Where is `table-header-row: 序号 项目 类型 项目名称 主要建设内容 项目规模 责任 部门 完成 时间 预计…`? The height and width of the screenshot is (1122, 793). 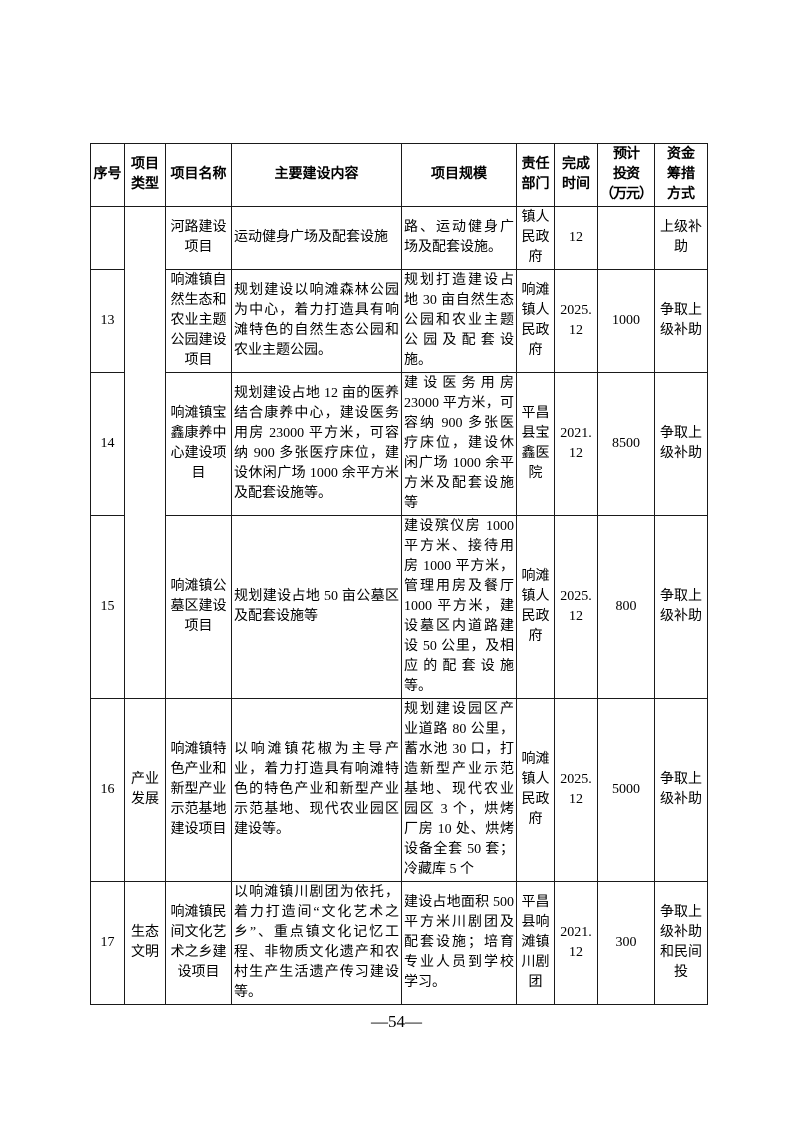
table-header-row: 序号 项目 类型 项目名称 主要建设内容 项目规模 责任 部门 完成 时间 预计… is located at coordinates (399, 175).